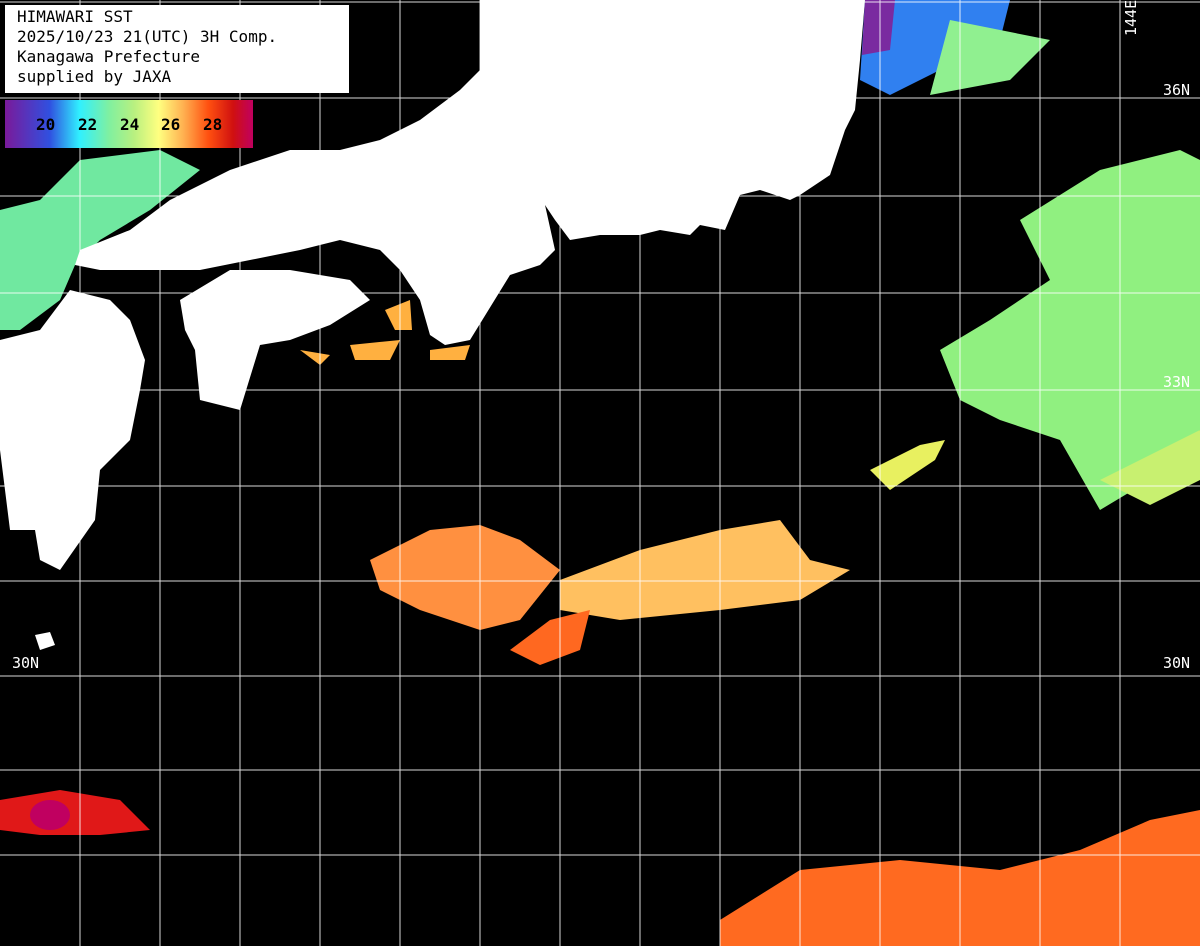 The width and height of the screenshot is (1200, 946). I want to click on lat-label-33n-left: 33N, so click(23, 382).